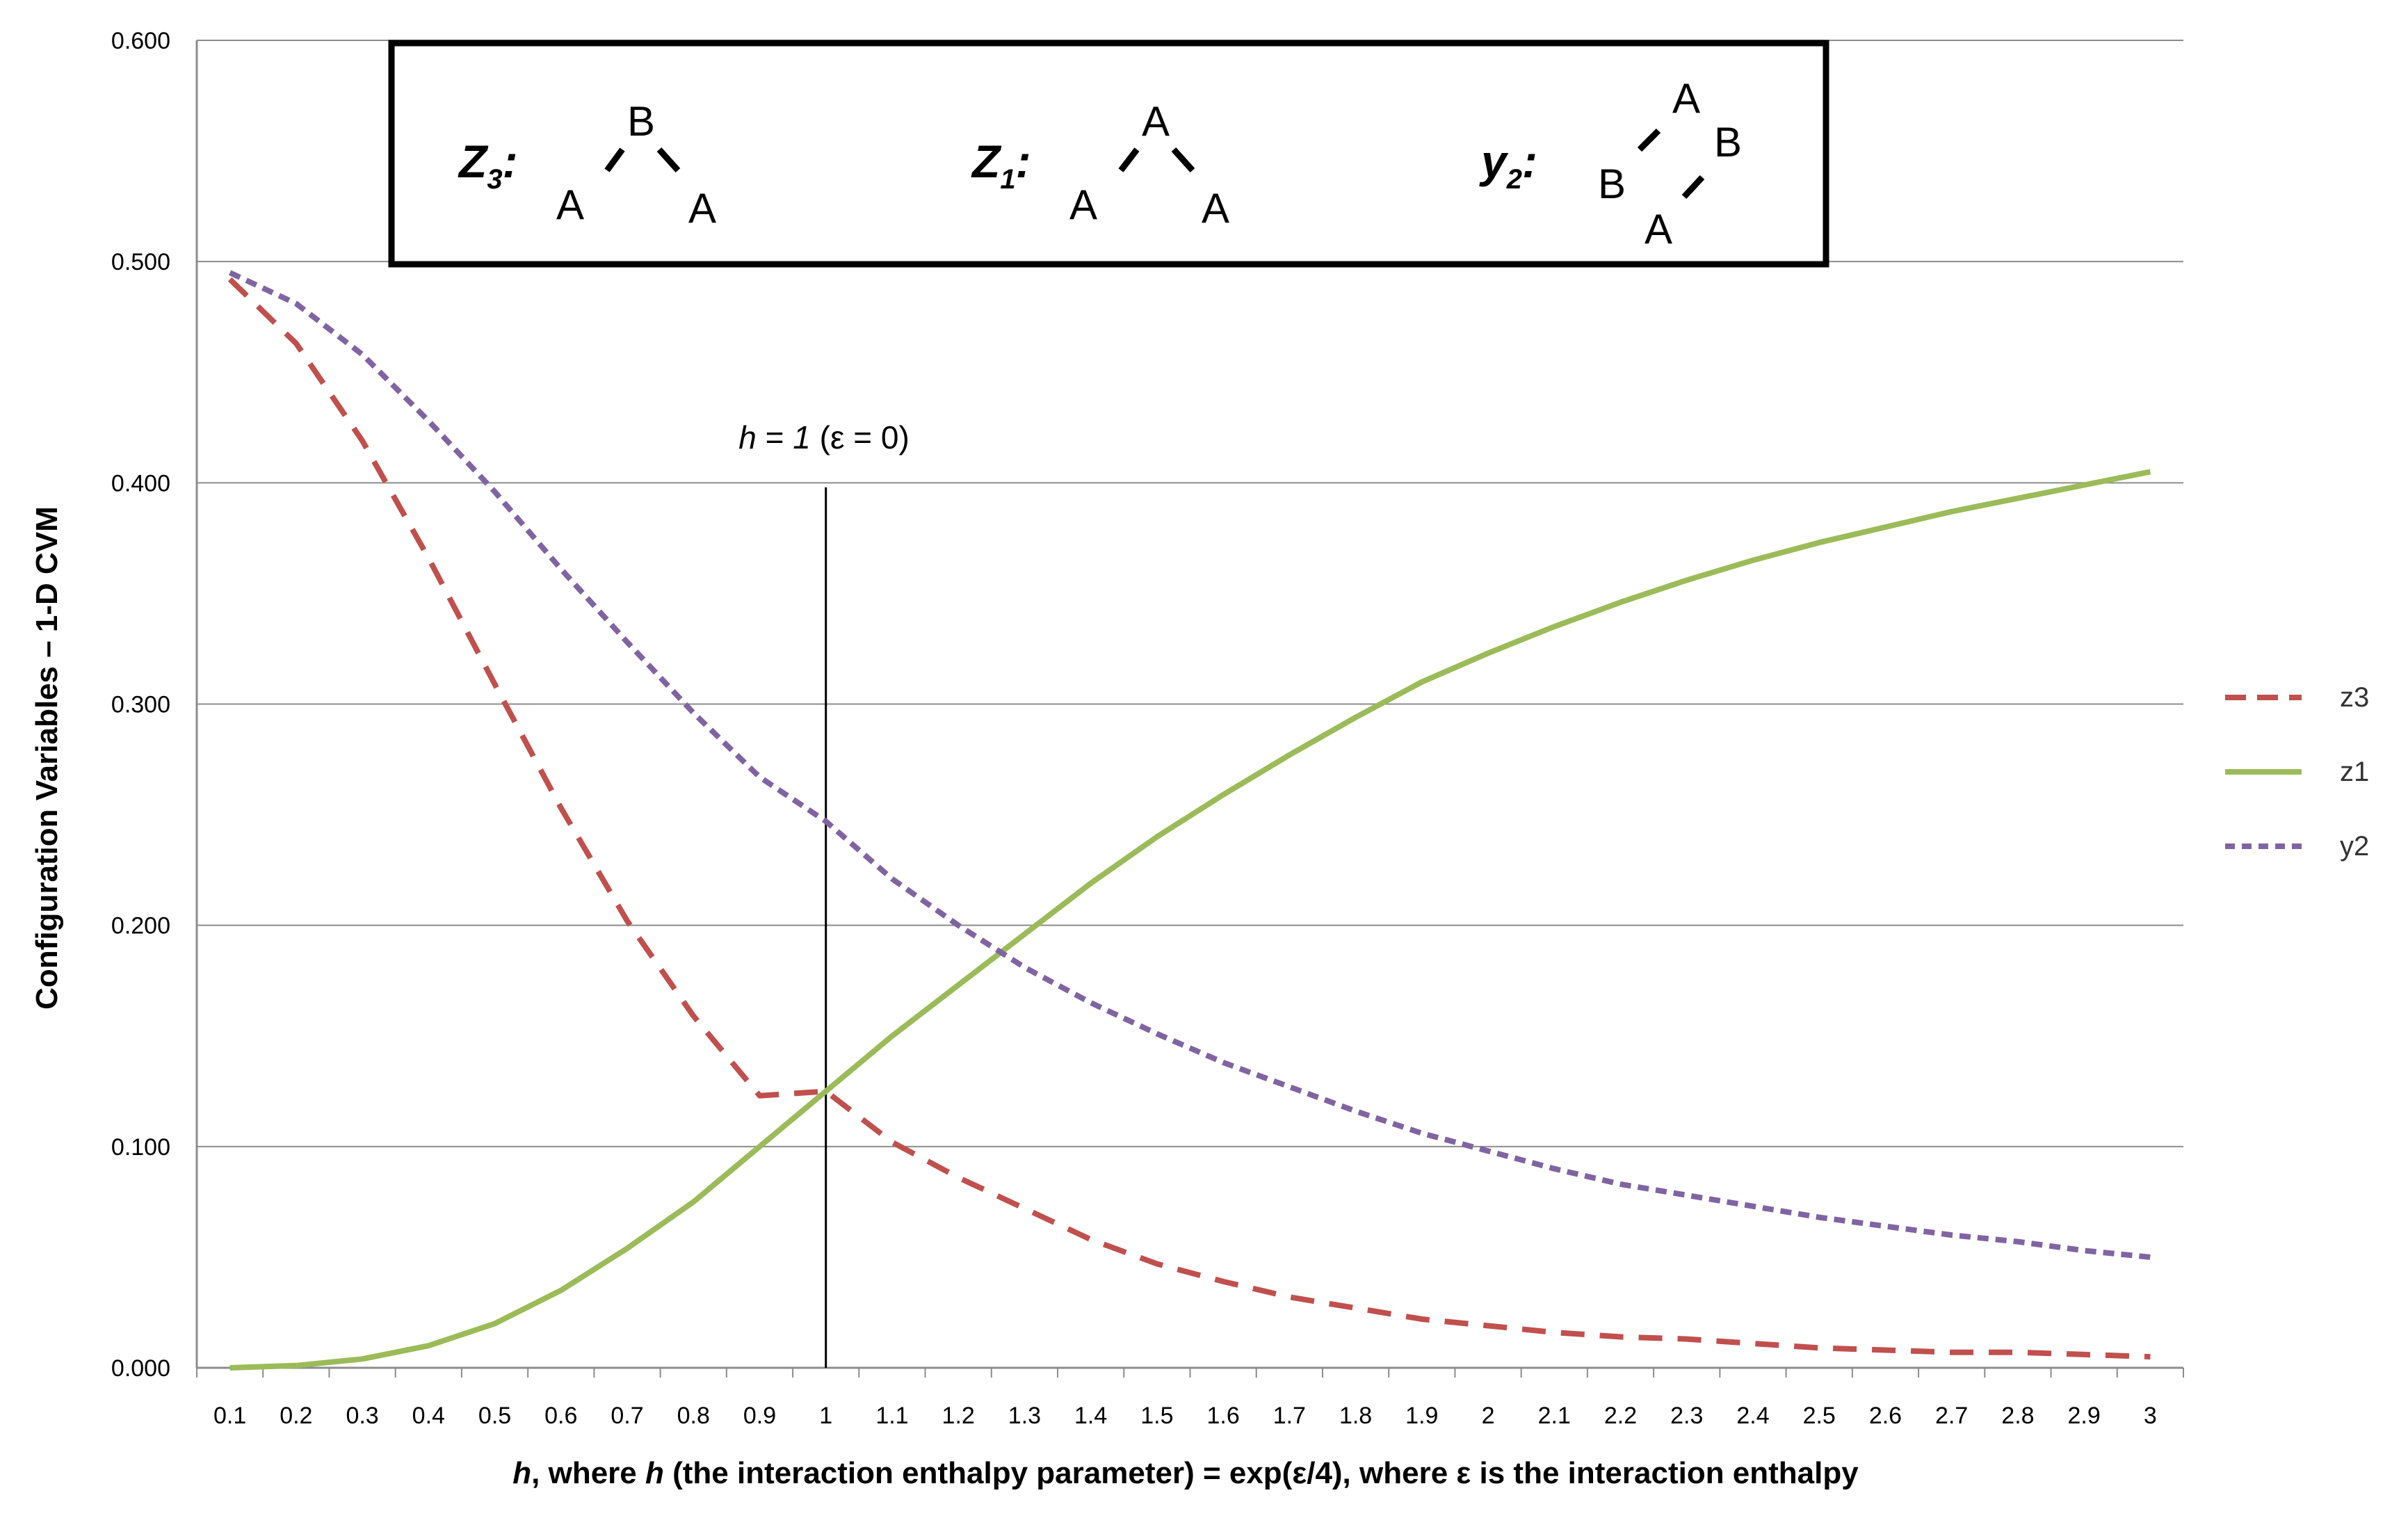  I want to click on x-tick-label: 3, so click(2151, 1416).